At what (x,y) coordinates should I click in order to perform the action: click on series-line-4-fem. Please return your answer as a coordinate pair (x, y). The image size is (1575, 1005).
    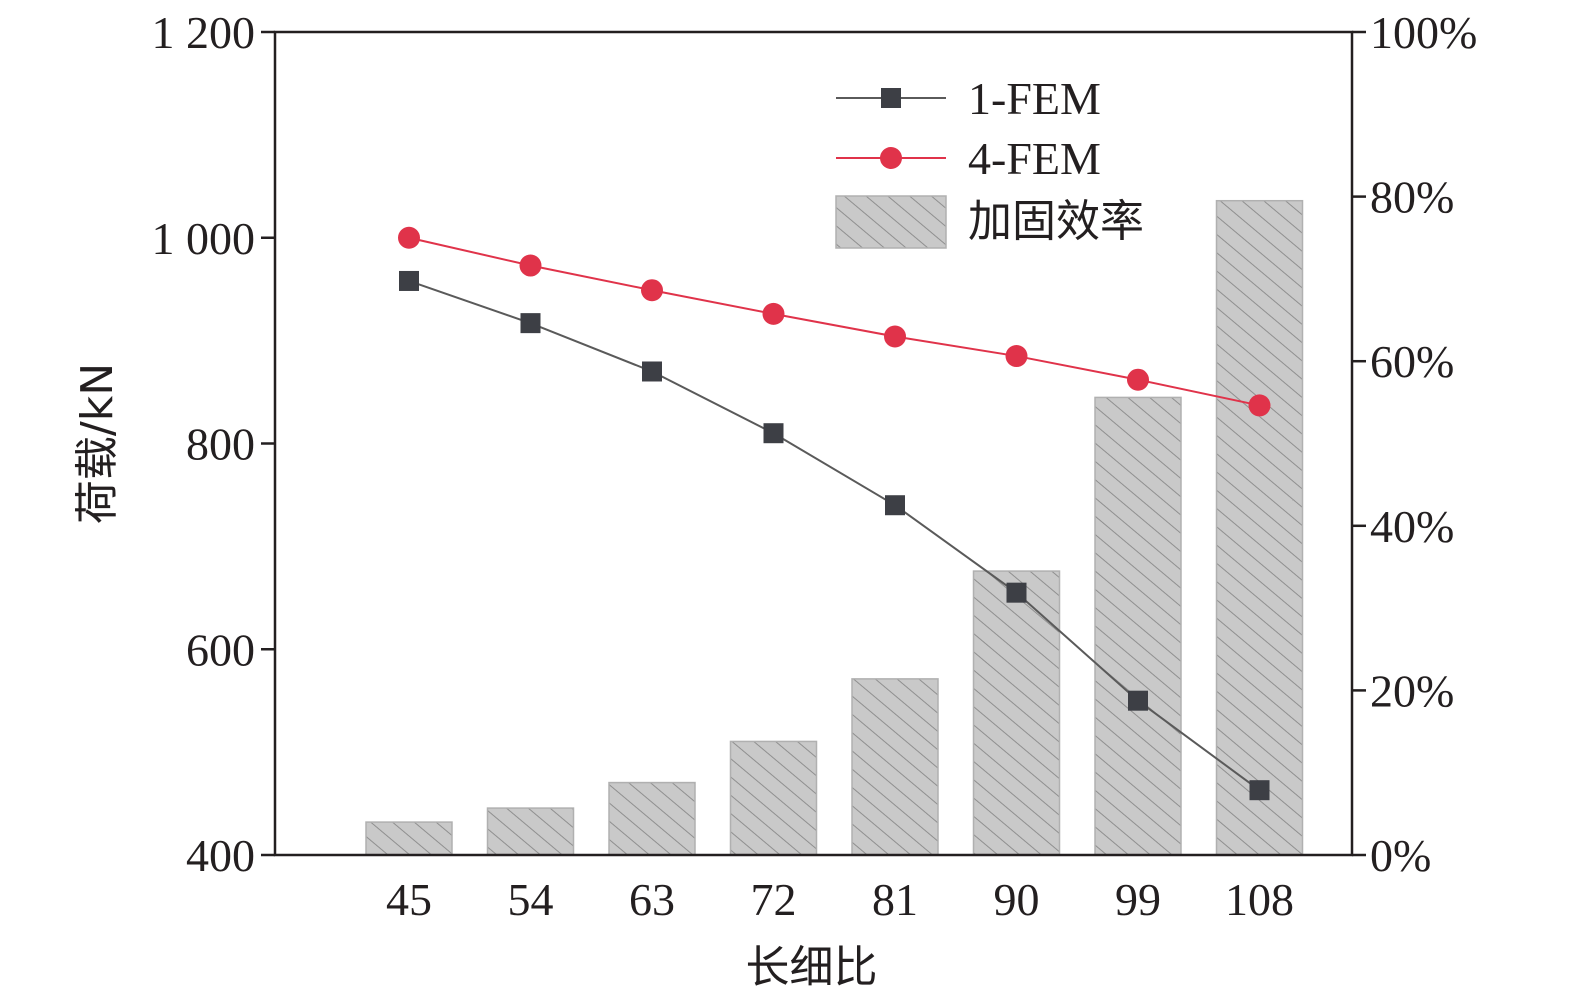
    Looking at the image, I should click on (834, 321).